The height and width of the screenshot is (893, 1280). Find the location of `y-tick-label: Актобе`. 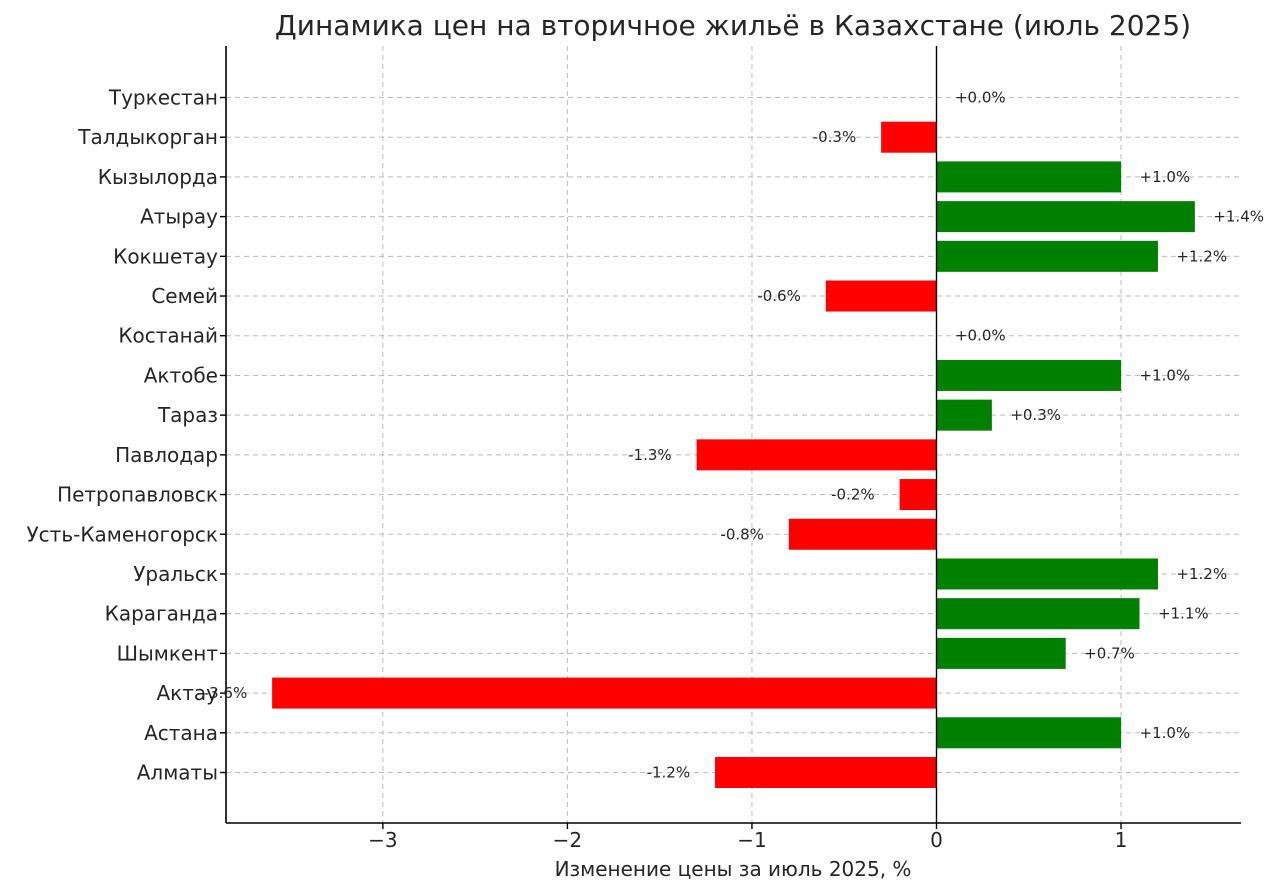

y-tick-label: Актобе is located at coordinates (181, 375).